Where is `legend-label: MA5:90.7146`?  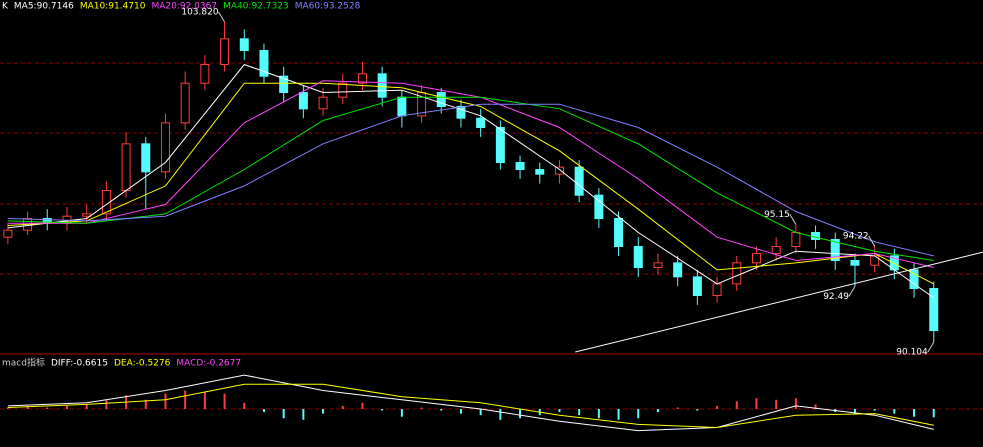
legend-label: MA5:90.7146 is located at coordinates (44, 7).